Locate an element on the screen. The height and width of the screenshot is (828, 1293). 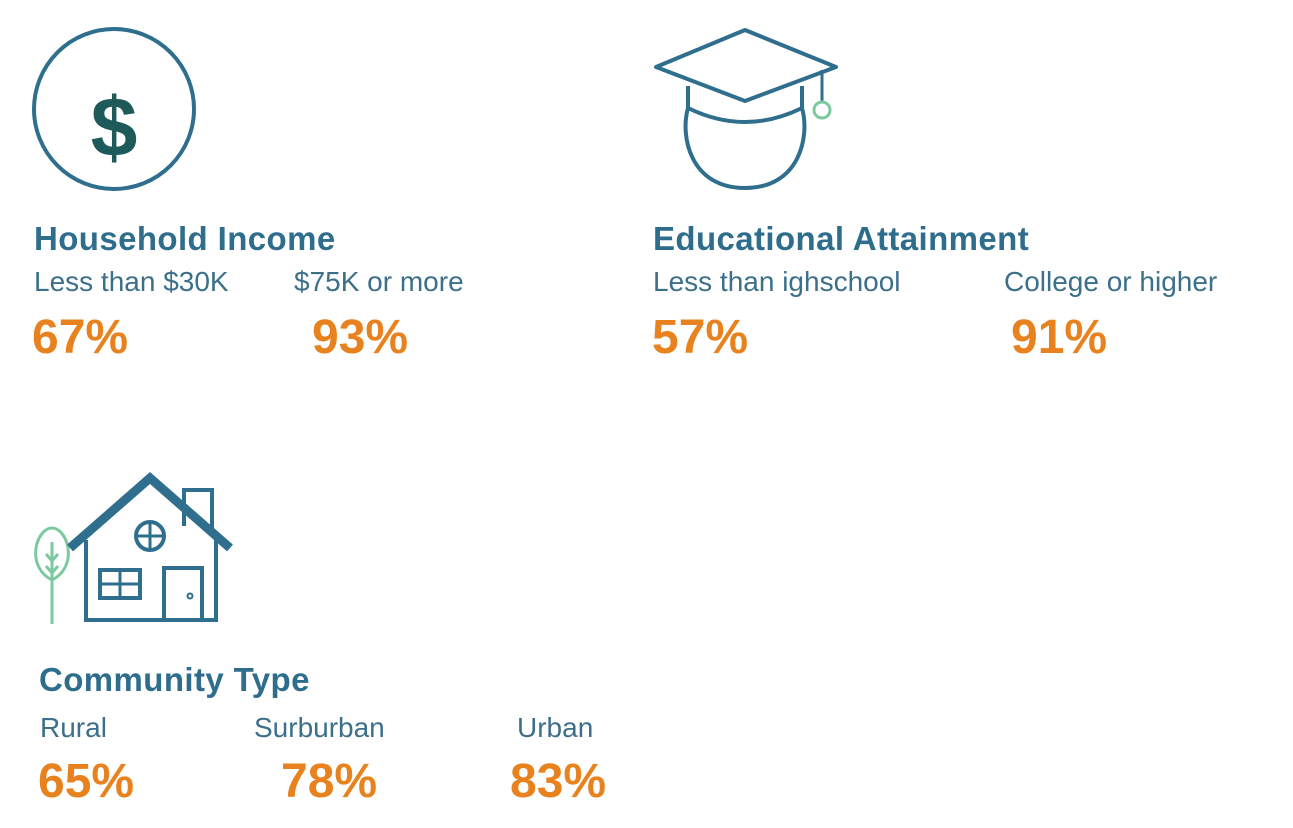
education-percent-low: 57% is located at coordinates (700, 337).